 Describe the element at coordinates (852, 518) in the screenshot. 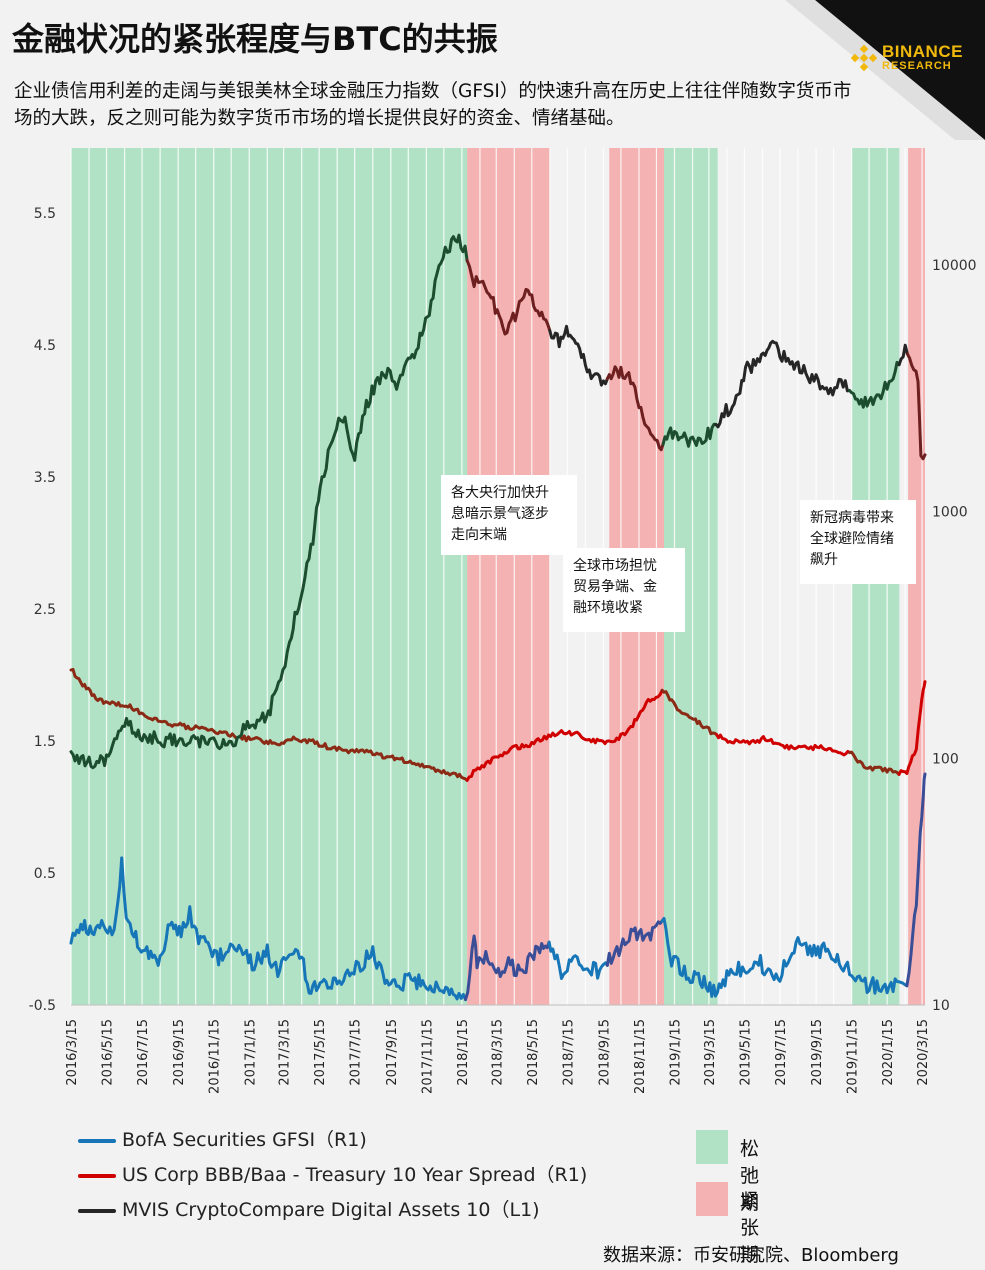

I see `annotation-line: 新冠病毒带来` at that location.